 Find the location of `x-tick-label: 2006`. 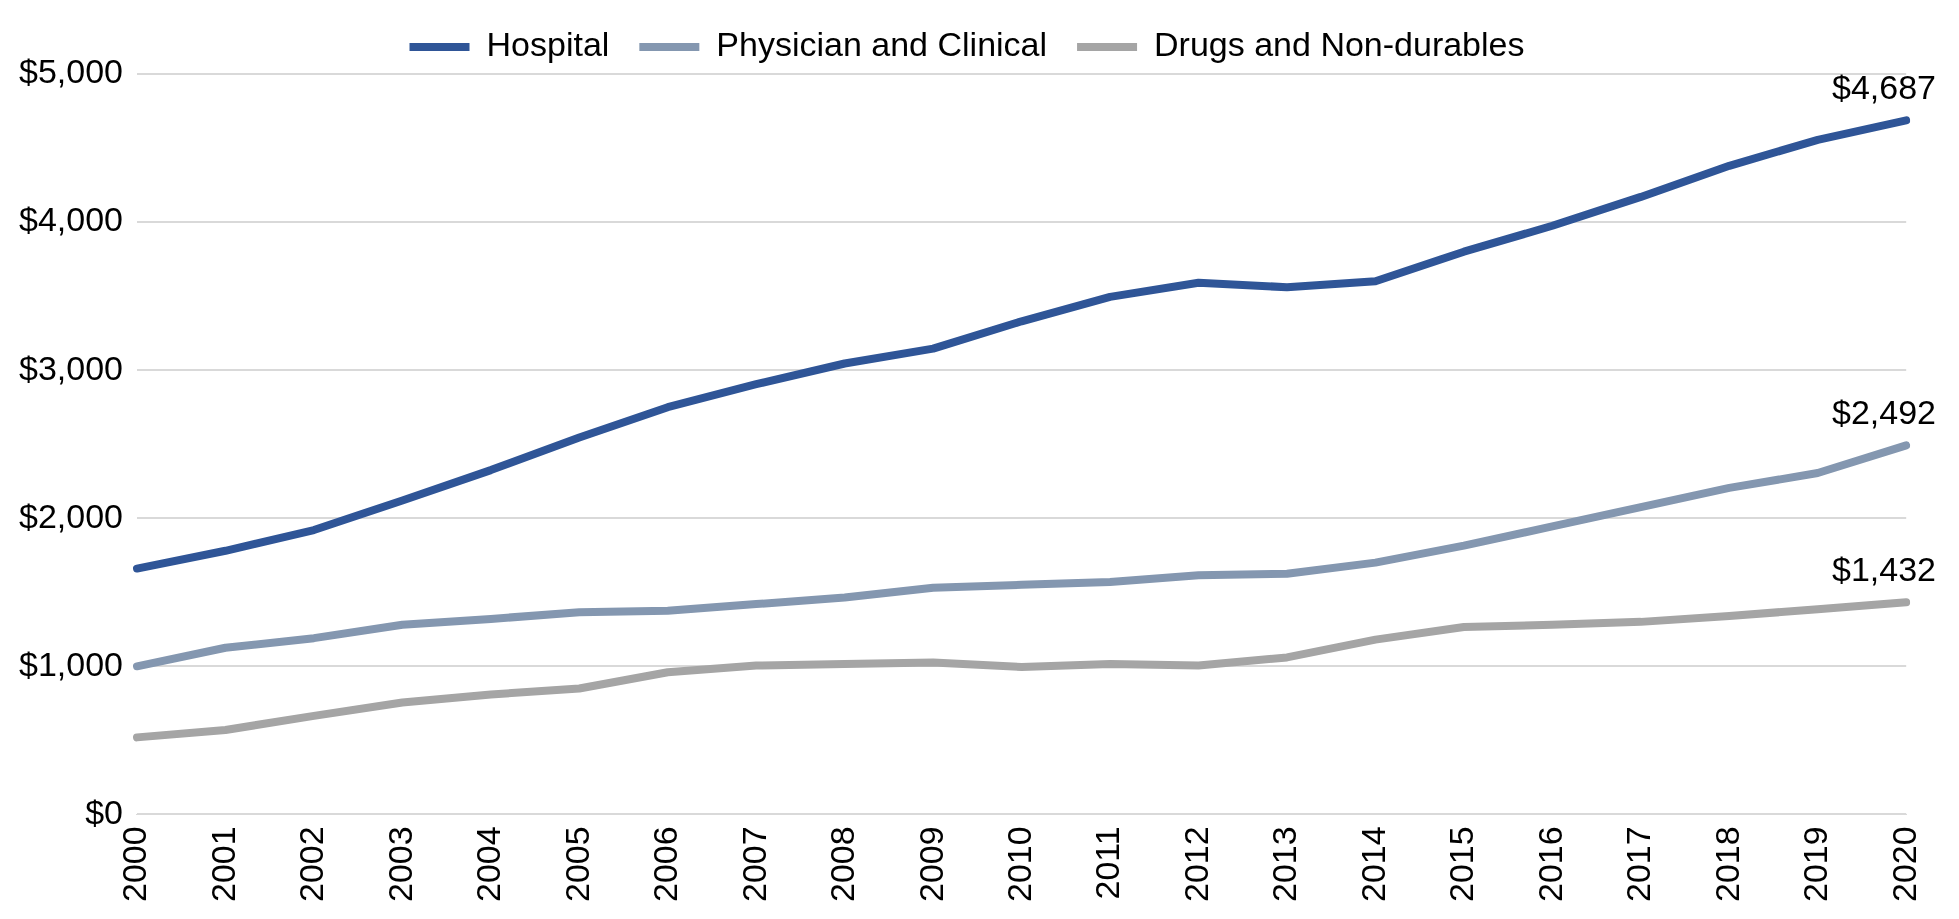

x-tick-label: 2006 is located at coordinates (665, 864).